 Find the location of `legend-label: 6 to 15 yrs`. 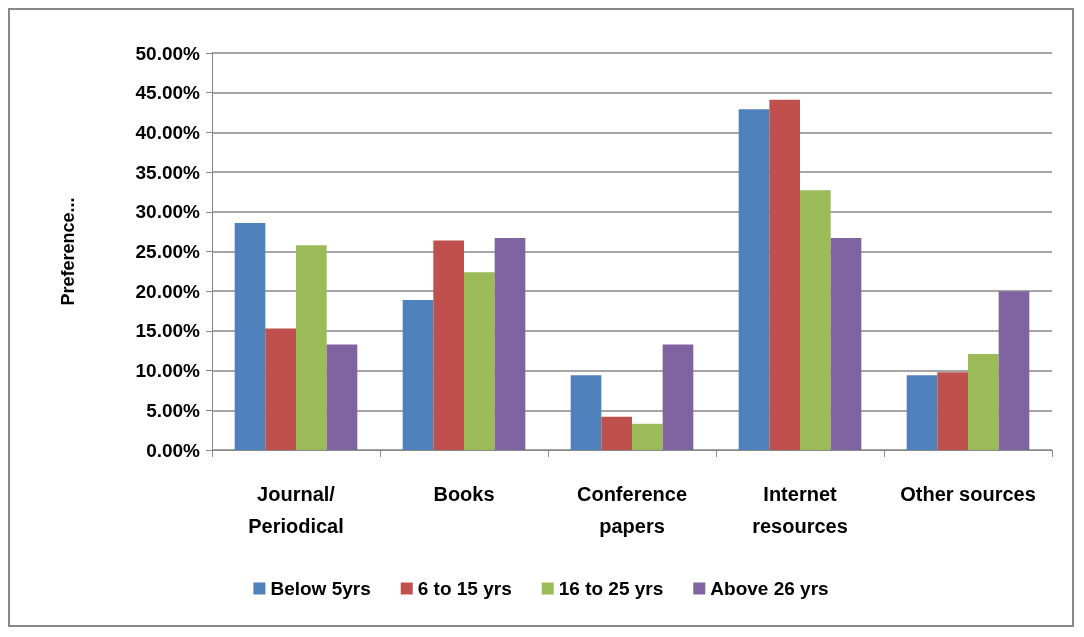

legend-label: 6 to 15 yrs is located at coordinates (464, 588).